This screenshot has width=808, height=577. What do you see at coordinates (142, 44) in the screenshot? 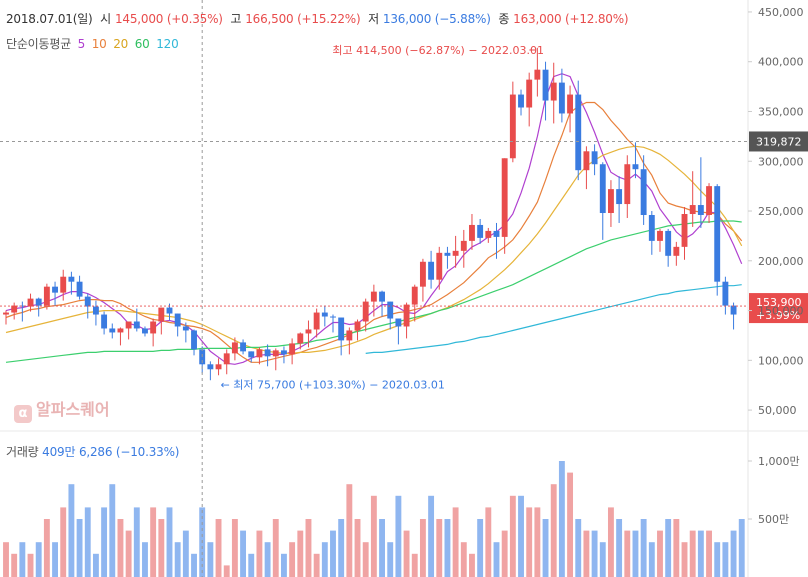
I see `ma-legend-60: 60` at bounding box center [142, 44].